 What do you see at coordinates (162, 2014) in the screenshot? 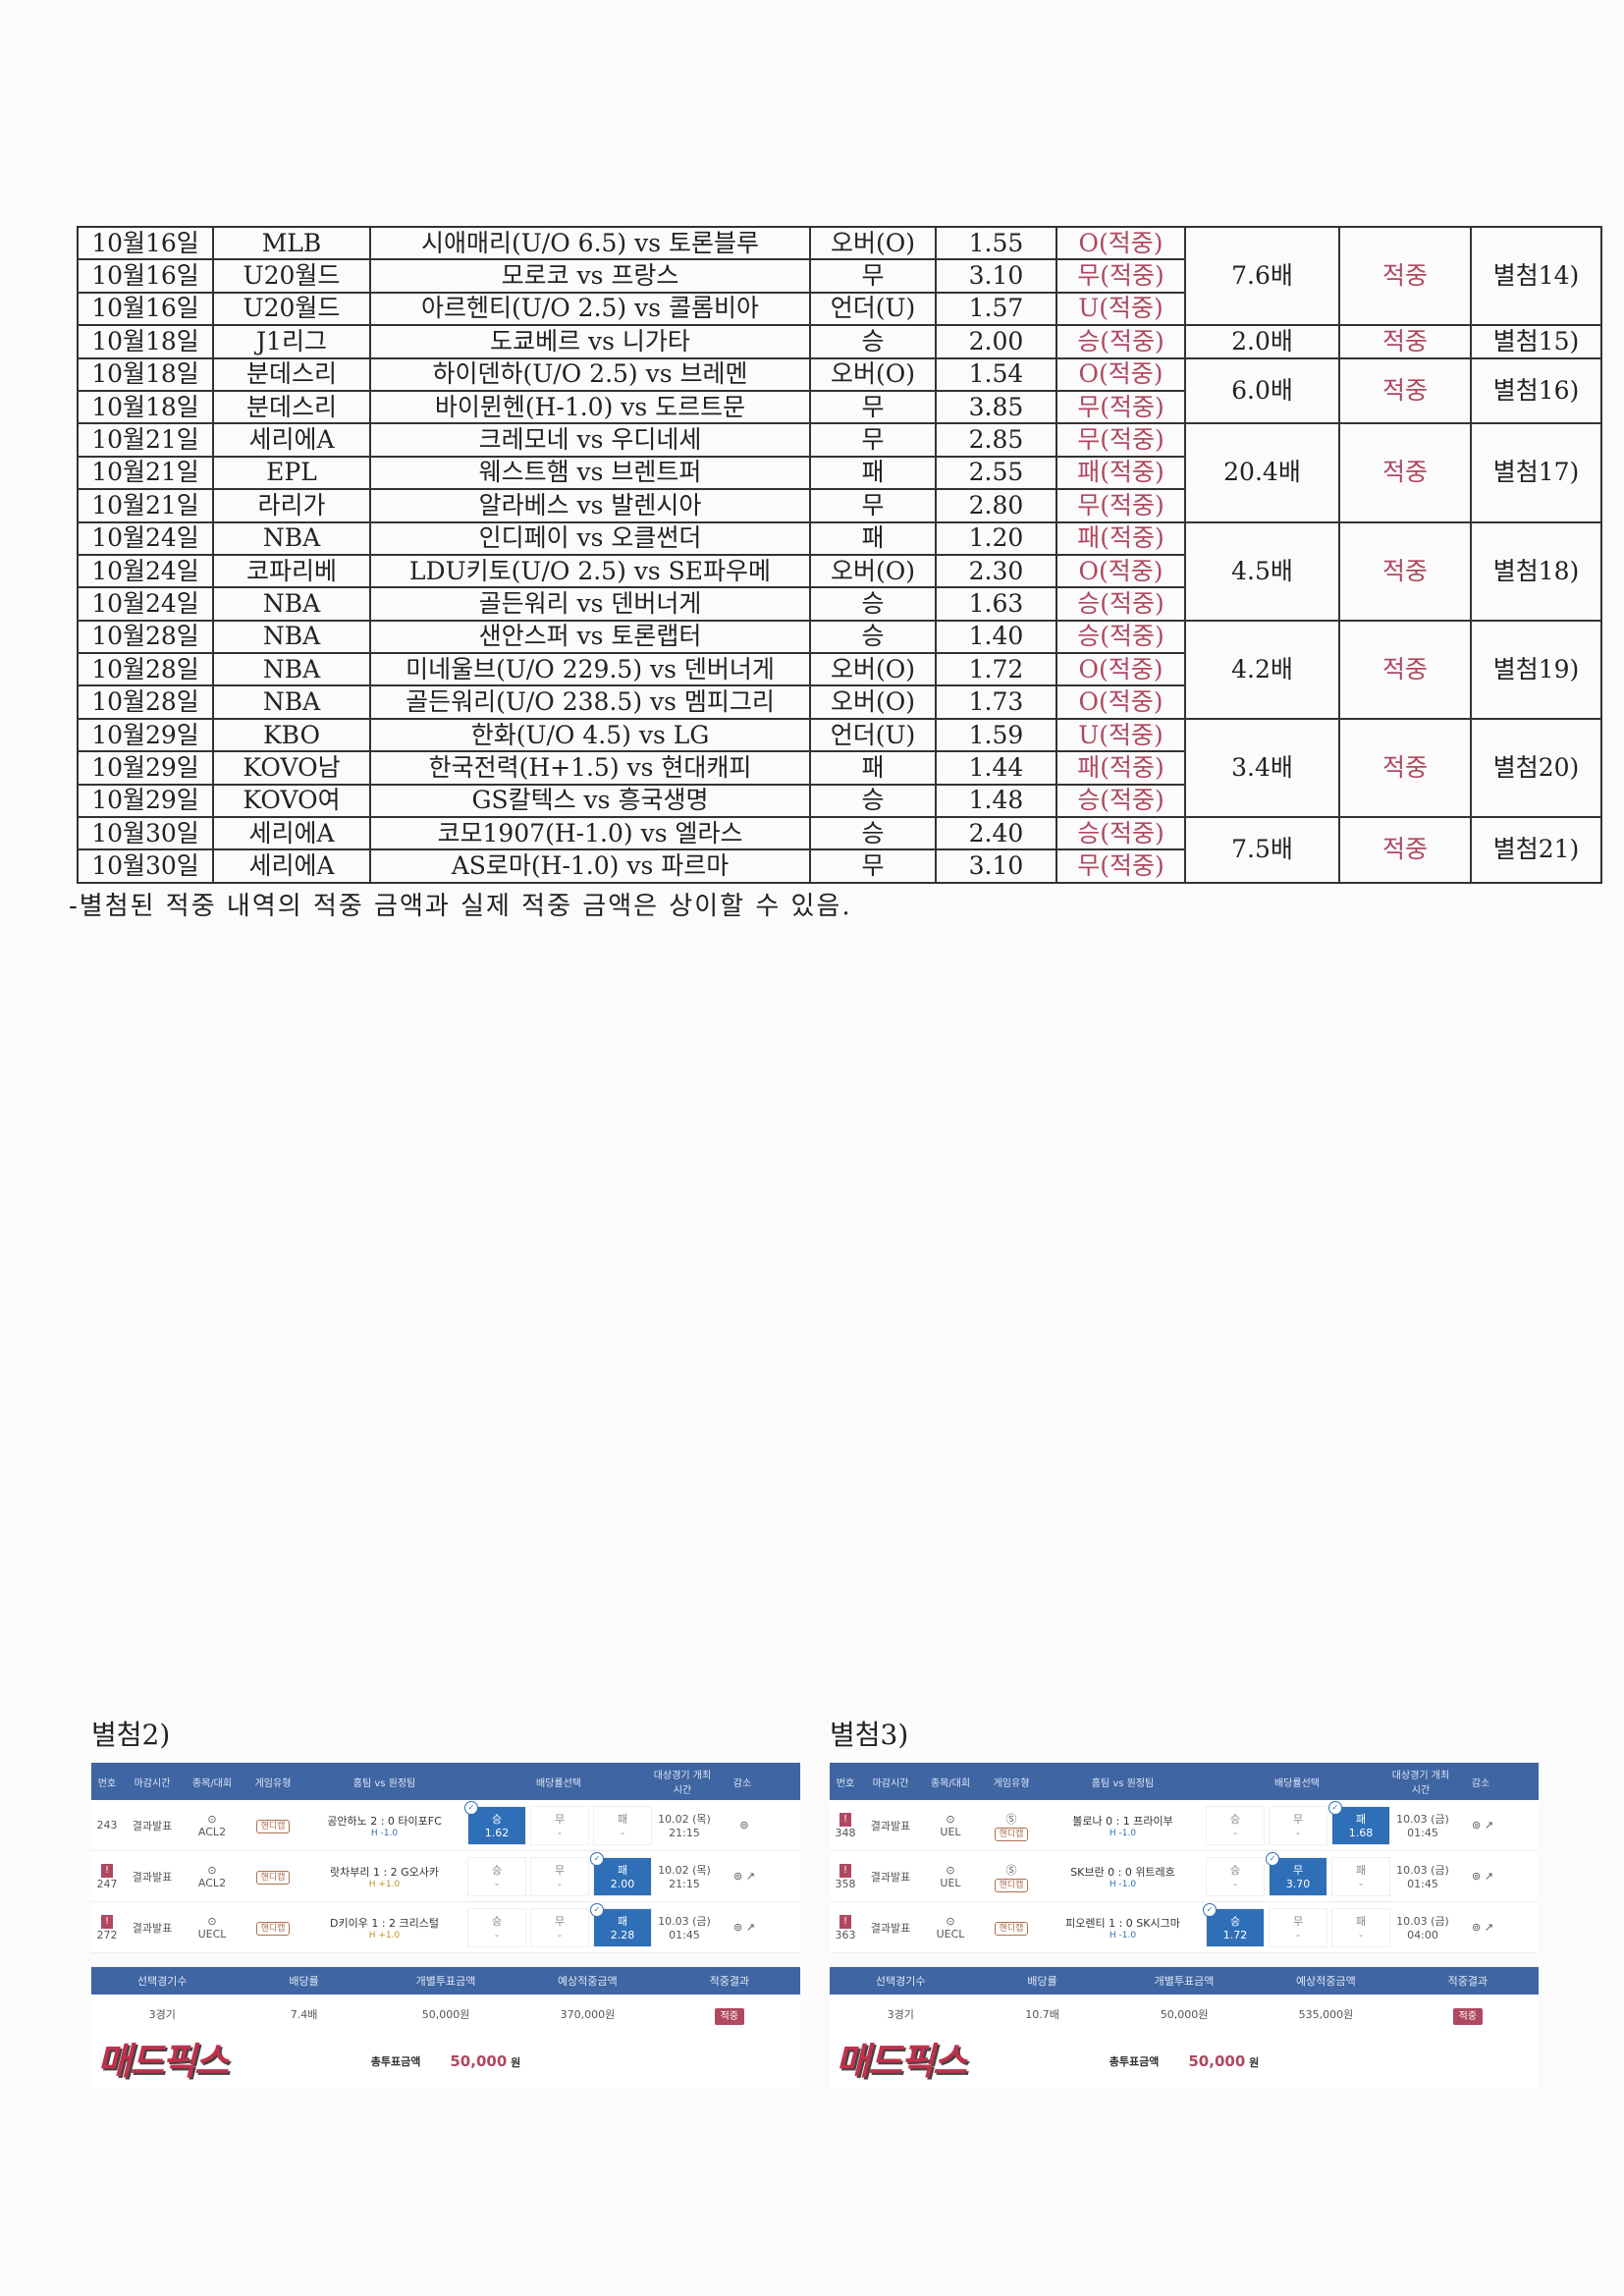
I see `summary-count: 3경기` at bounding box center [162, 2014].